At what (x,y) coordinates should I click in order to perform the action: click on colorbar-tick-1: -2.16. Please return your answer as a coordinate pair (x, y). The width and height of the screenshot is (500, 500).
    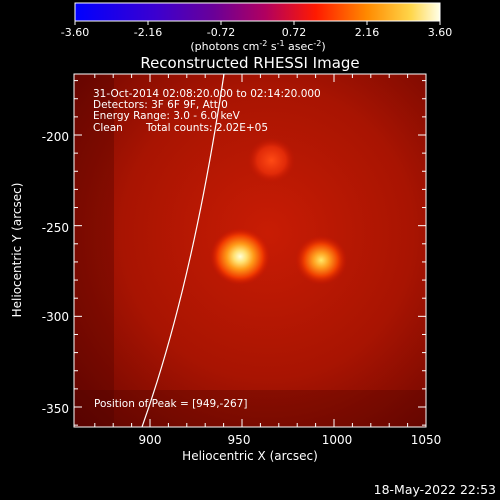
    Looking at the image, I should click on (148, 32).